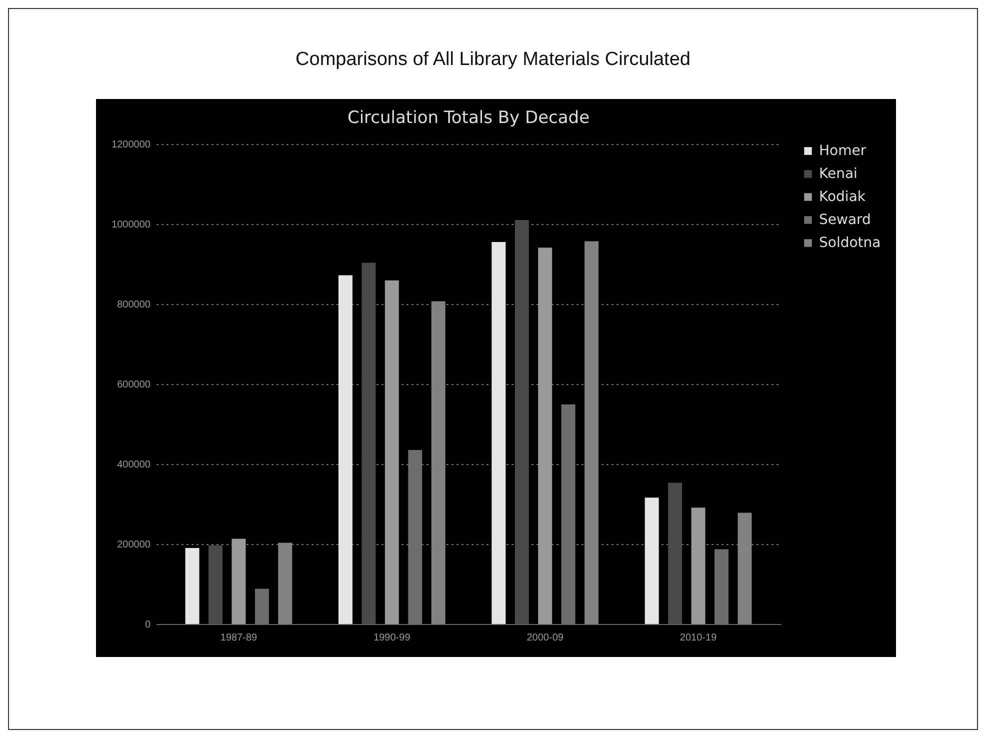 This screenshot has height=737, width=986. Describe the element at coordinates (845, 220) in the screenshot. I see `legend-label: Seward` at that location.